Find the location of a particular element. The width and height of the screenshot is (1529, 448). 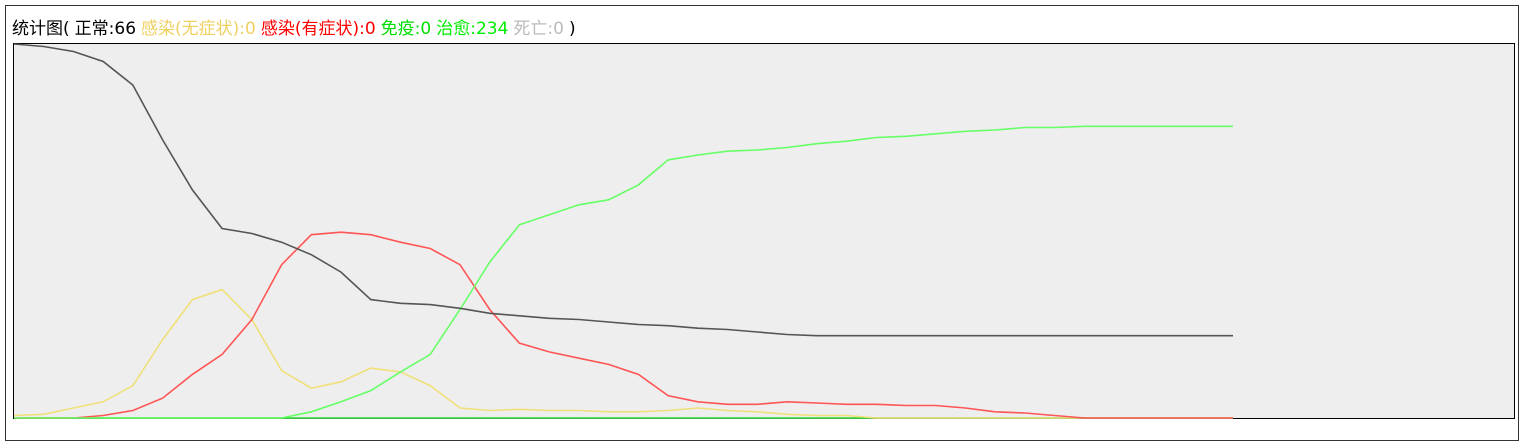

legend-entry: 正常:66 is located at coordinates (105, 29).